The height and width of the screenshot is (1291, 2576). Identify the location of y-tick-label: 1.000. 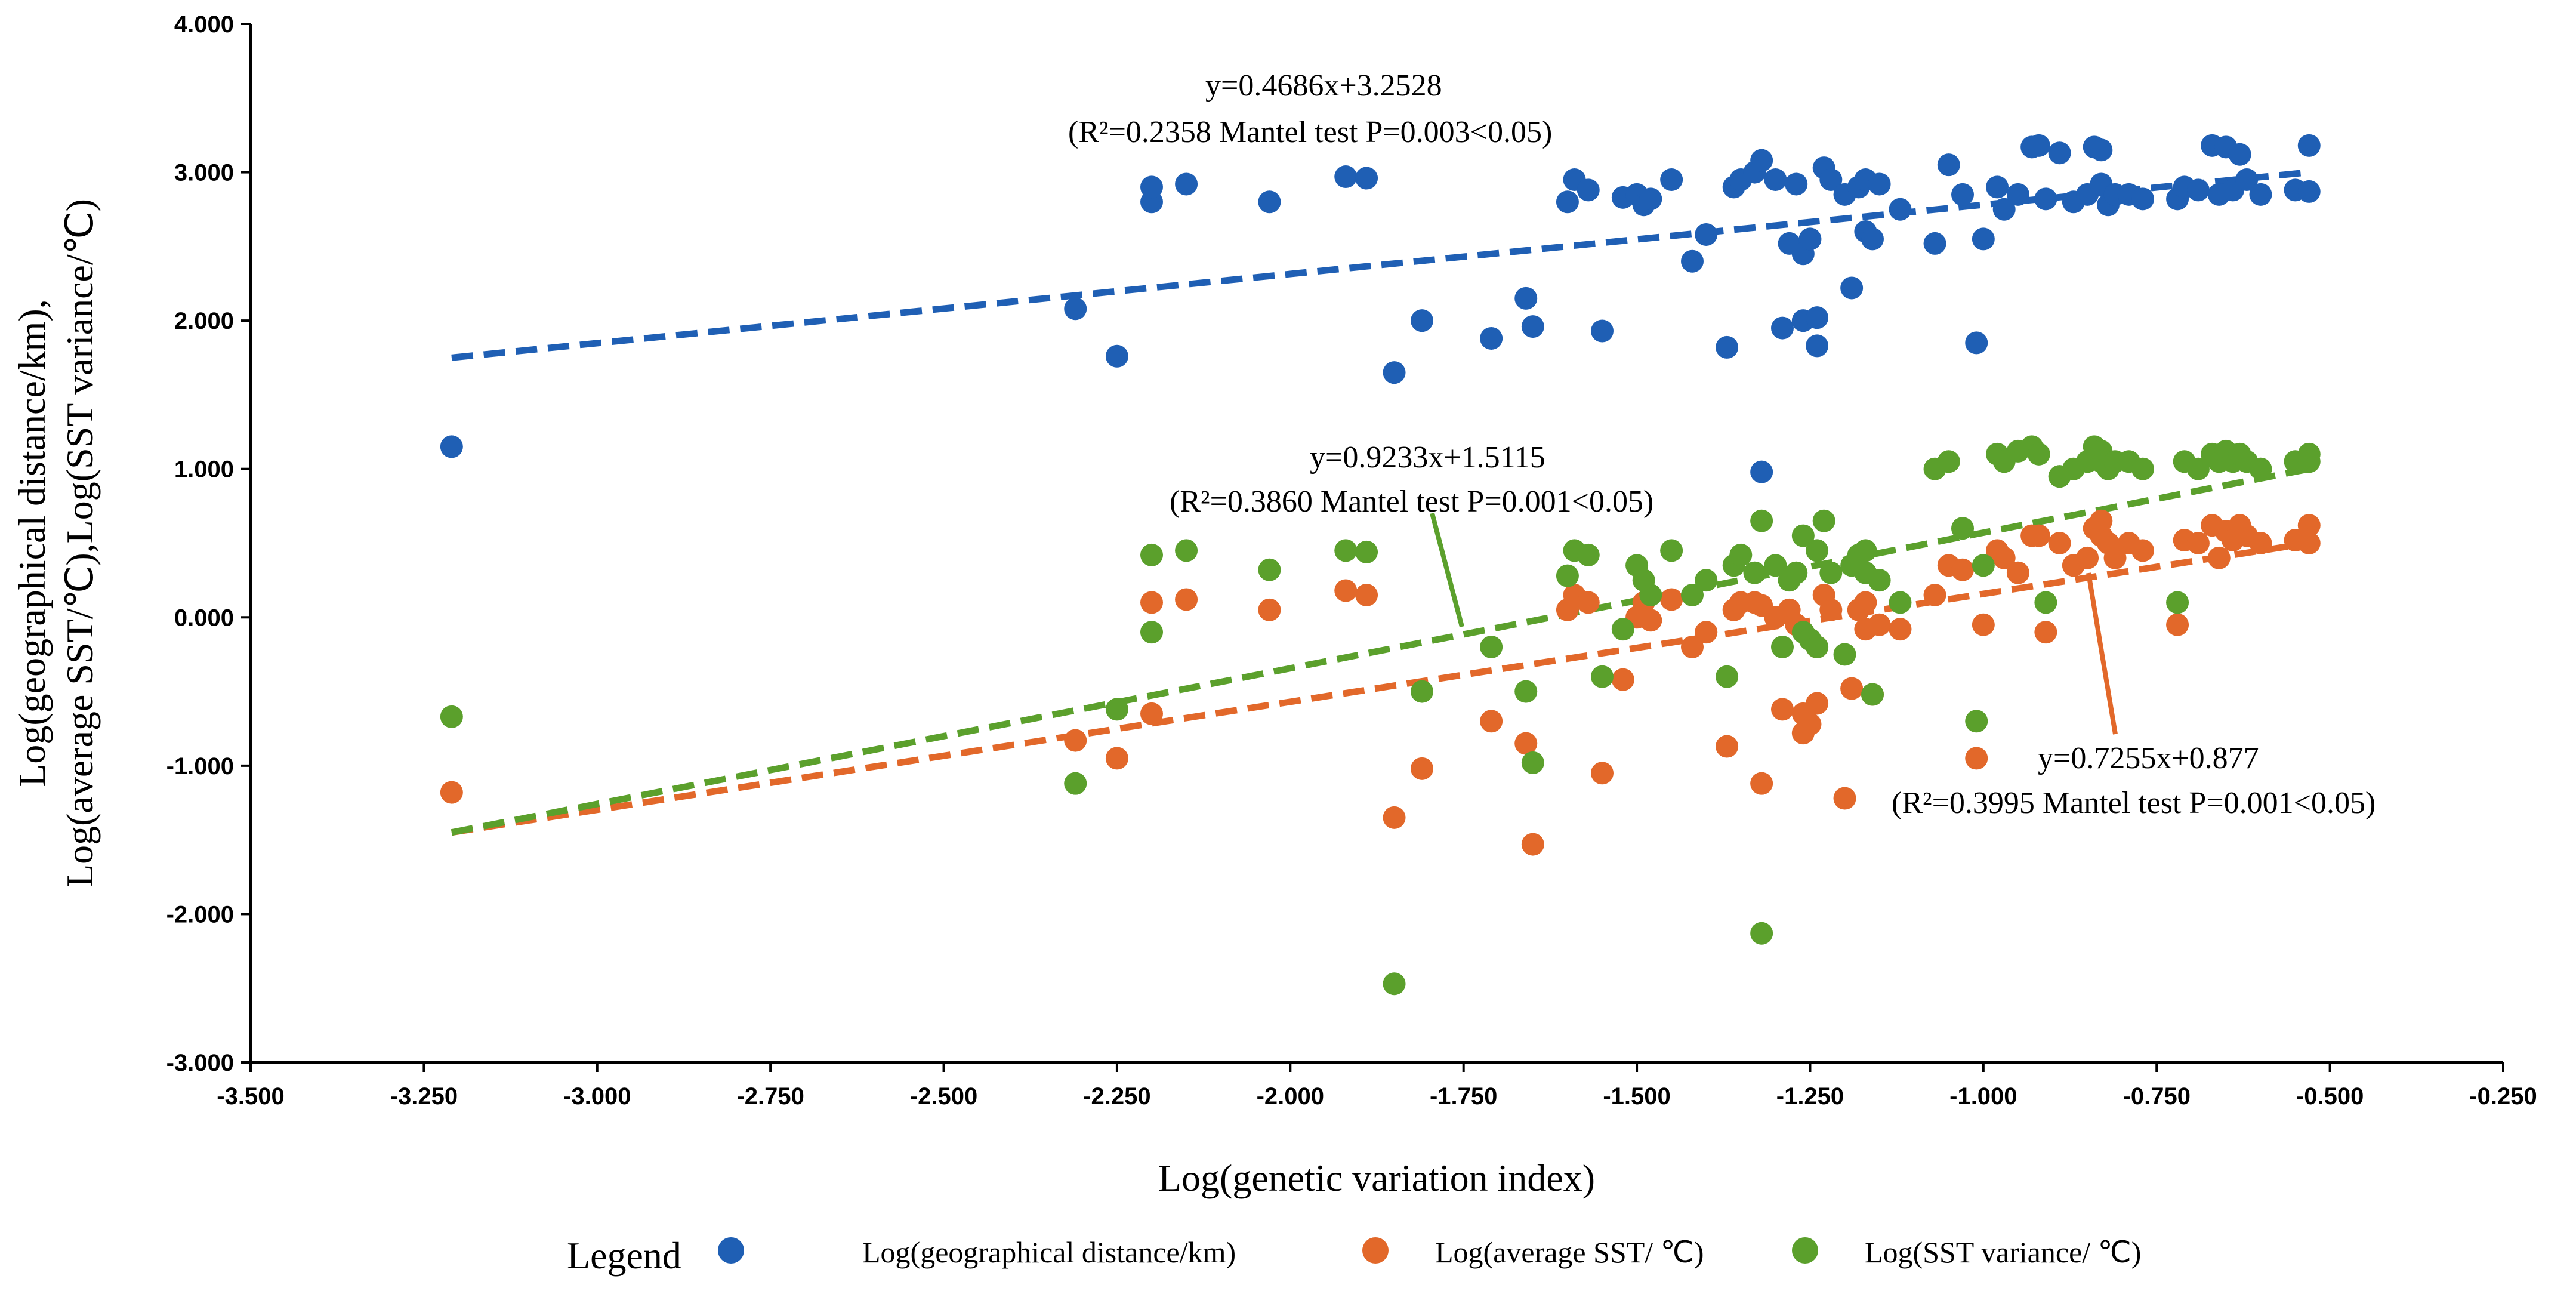
(204, 470).